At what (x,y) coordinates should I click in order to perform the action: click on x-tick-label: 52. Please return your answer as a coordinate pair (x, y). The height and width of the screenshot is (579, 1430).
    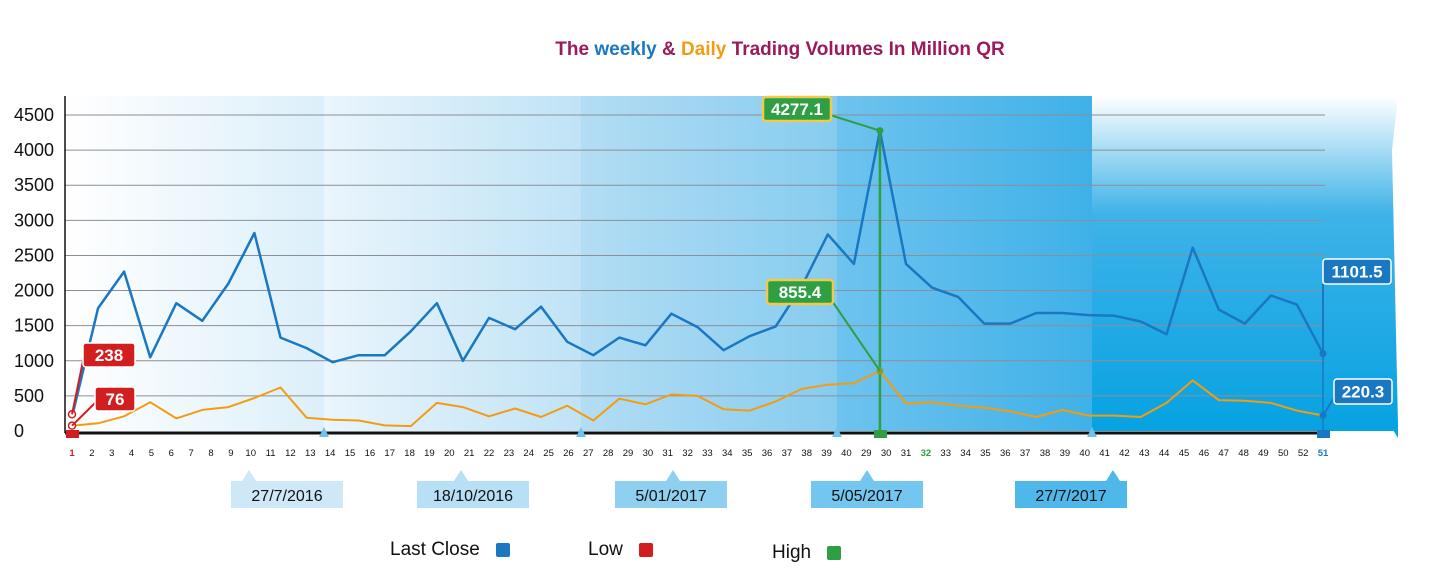
    Looking at the image, I should click on (1303, 453).